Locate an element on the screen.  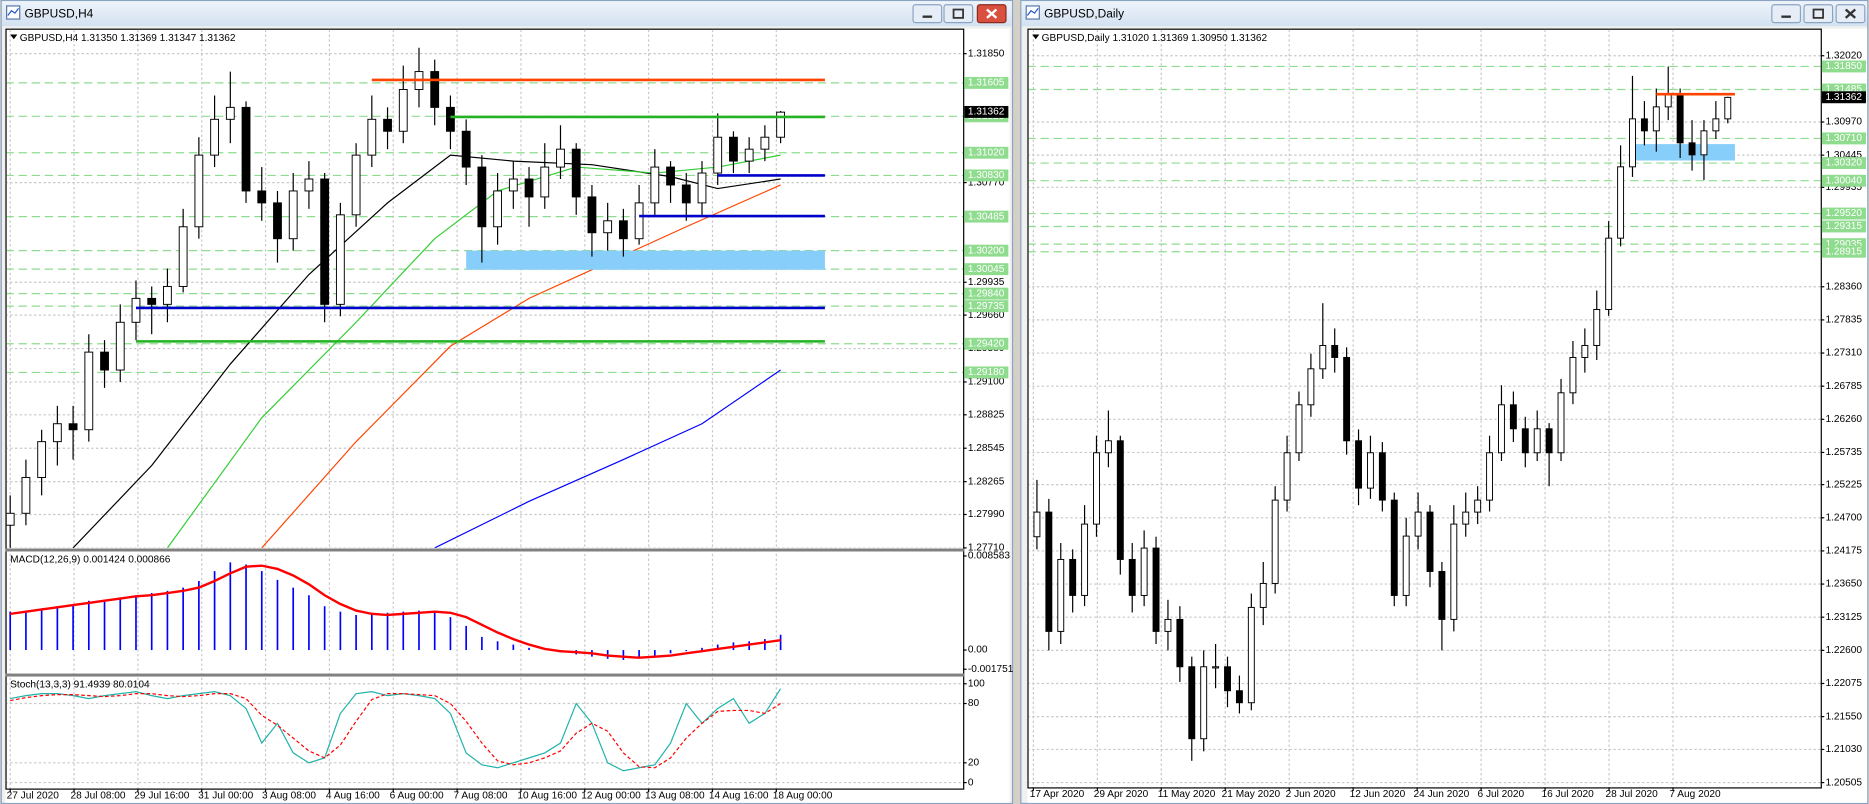
y-tick-label: 1.27310 is located at coordinates (1843, 353).